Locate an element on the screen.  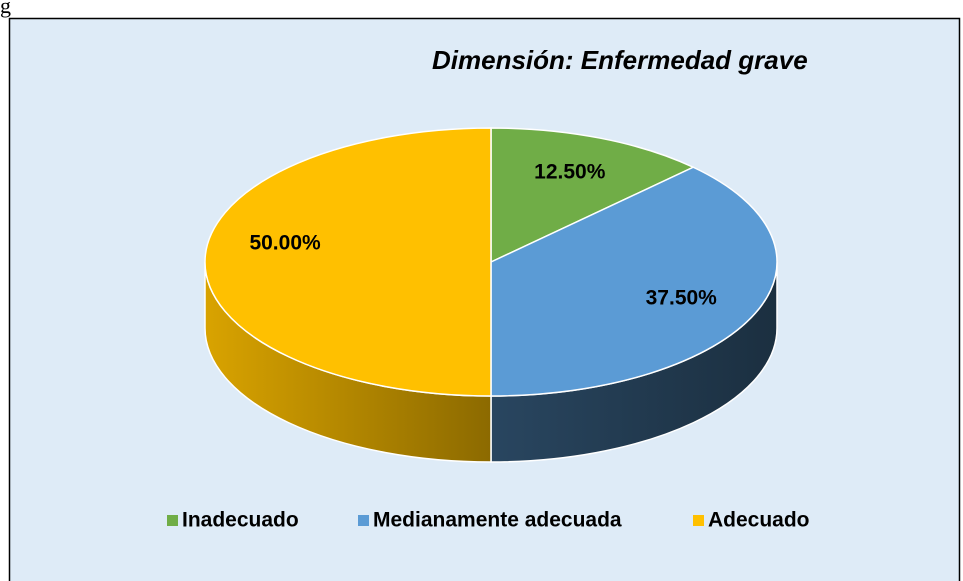
data-labels: 12.50% 37.50% 50.00% is located at coordinates (483, 234).